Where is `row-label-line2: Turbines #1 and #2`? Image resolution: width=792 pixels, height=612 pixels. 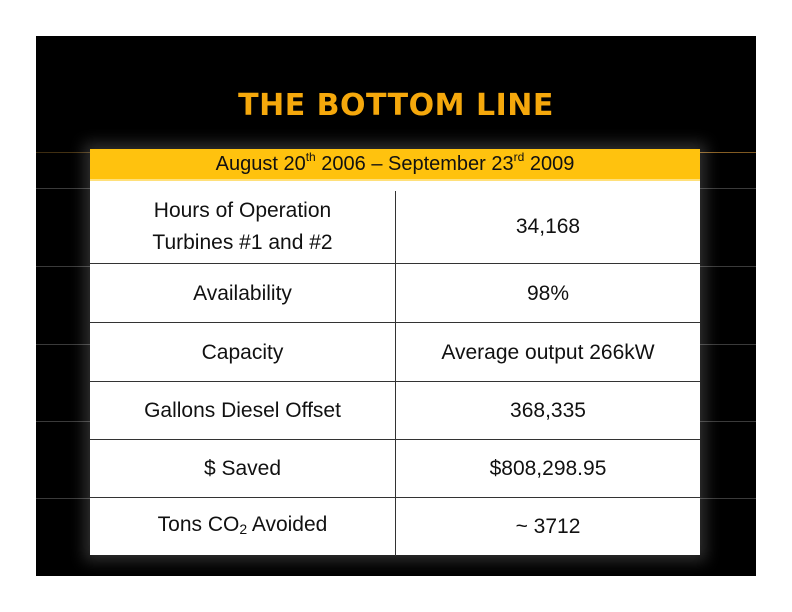
row-label-line2: Turbines #1 and #2 is located at coordinates (242, 242).